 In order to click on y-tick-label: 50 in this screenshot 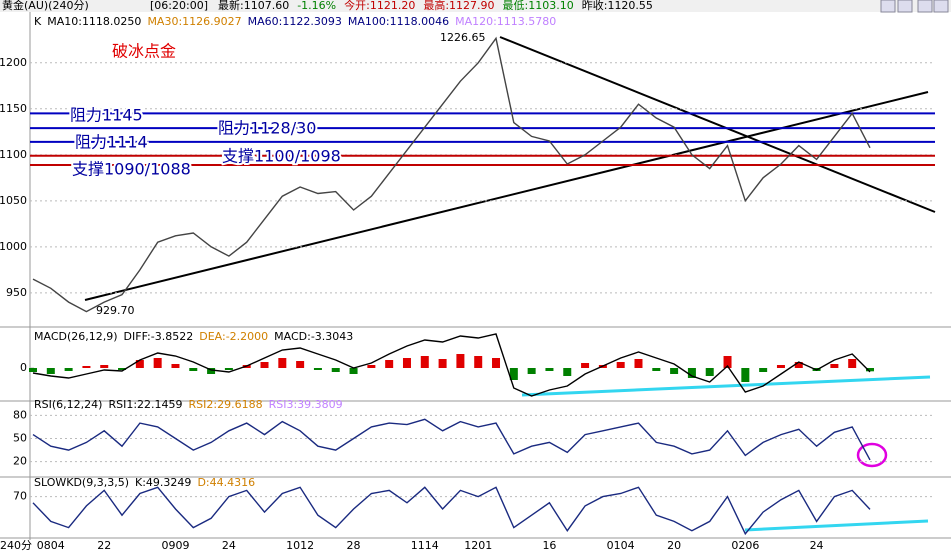, I will do `click(20, 438)`.